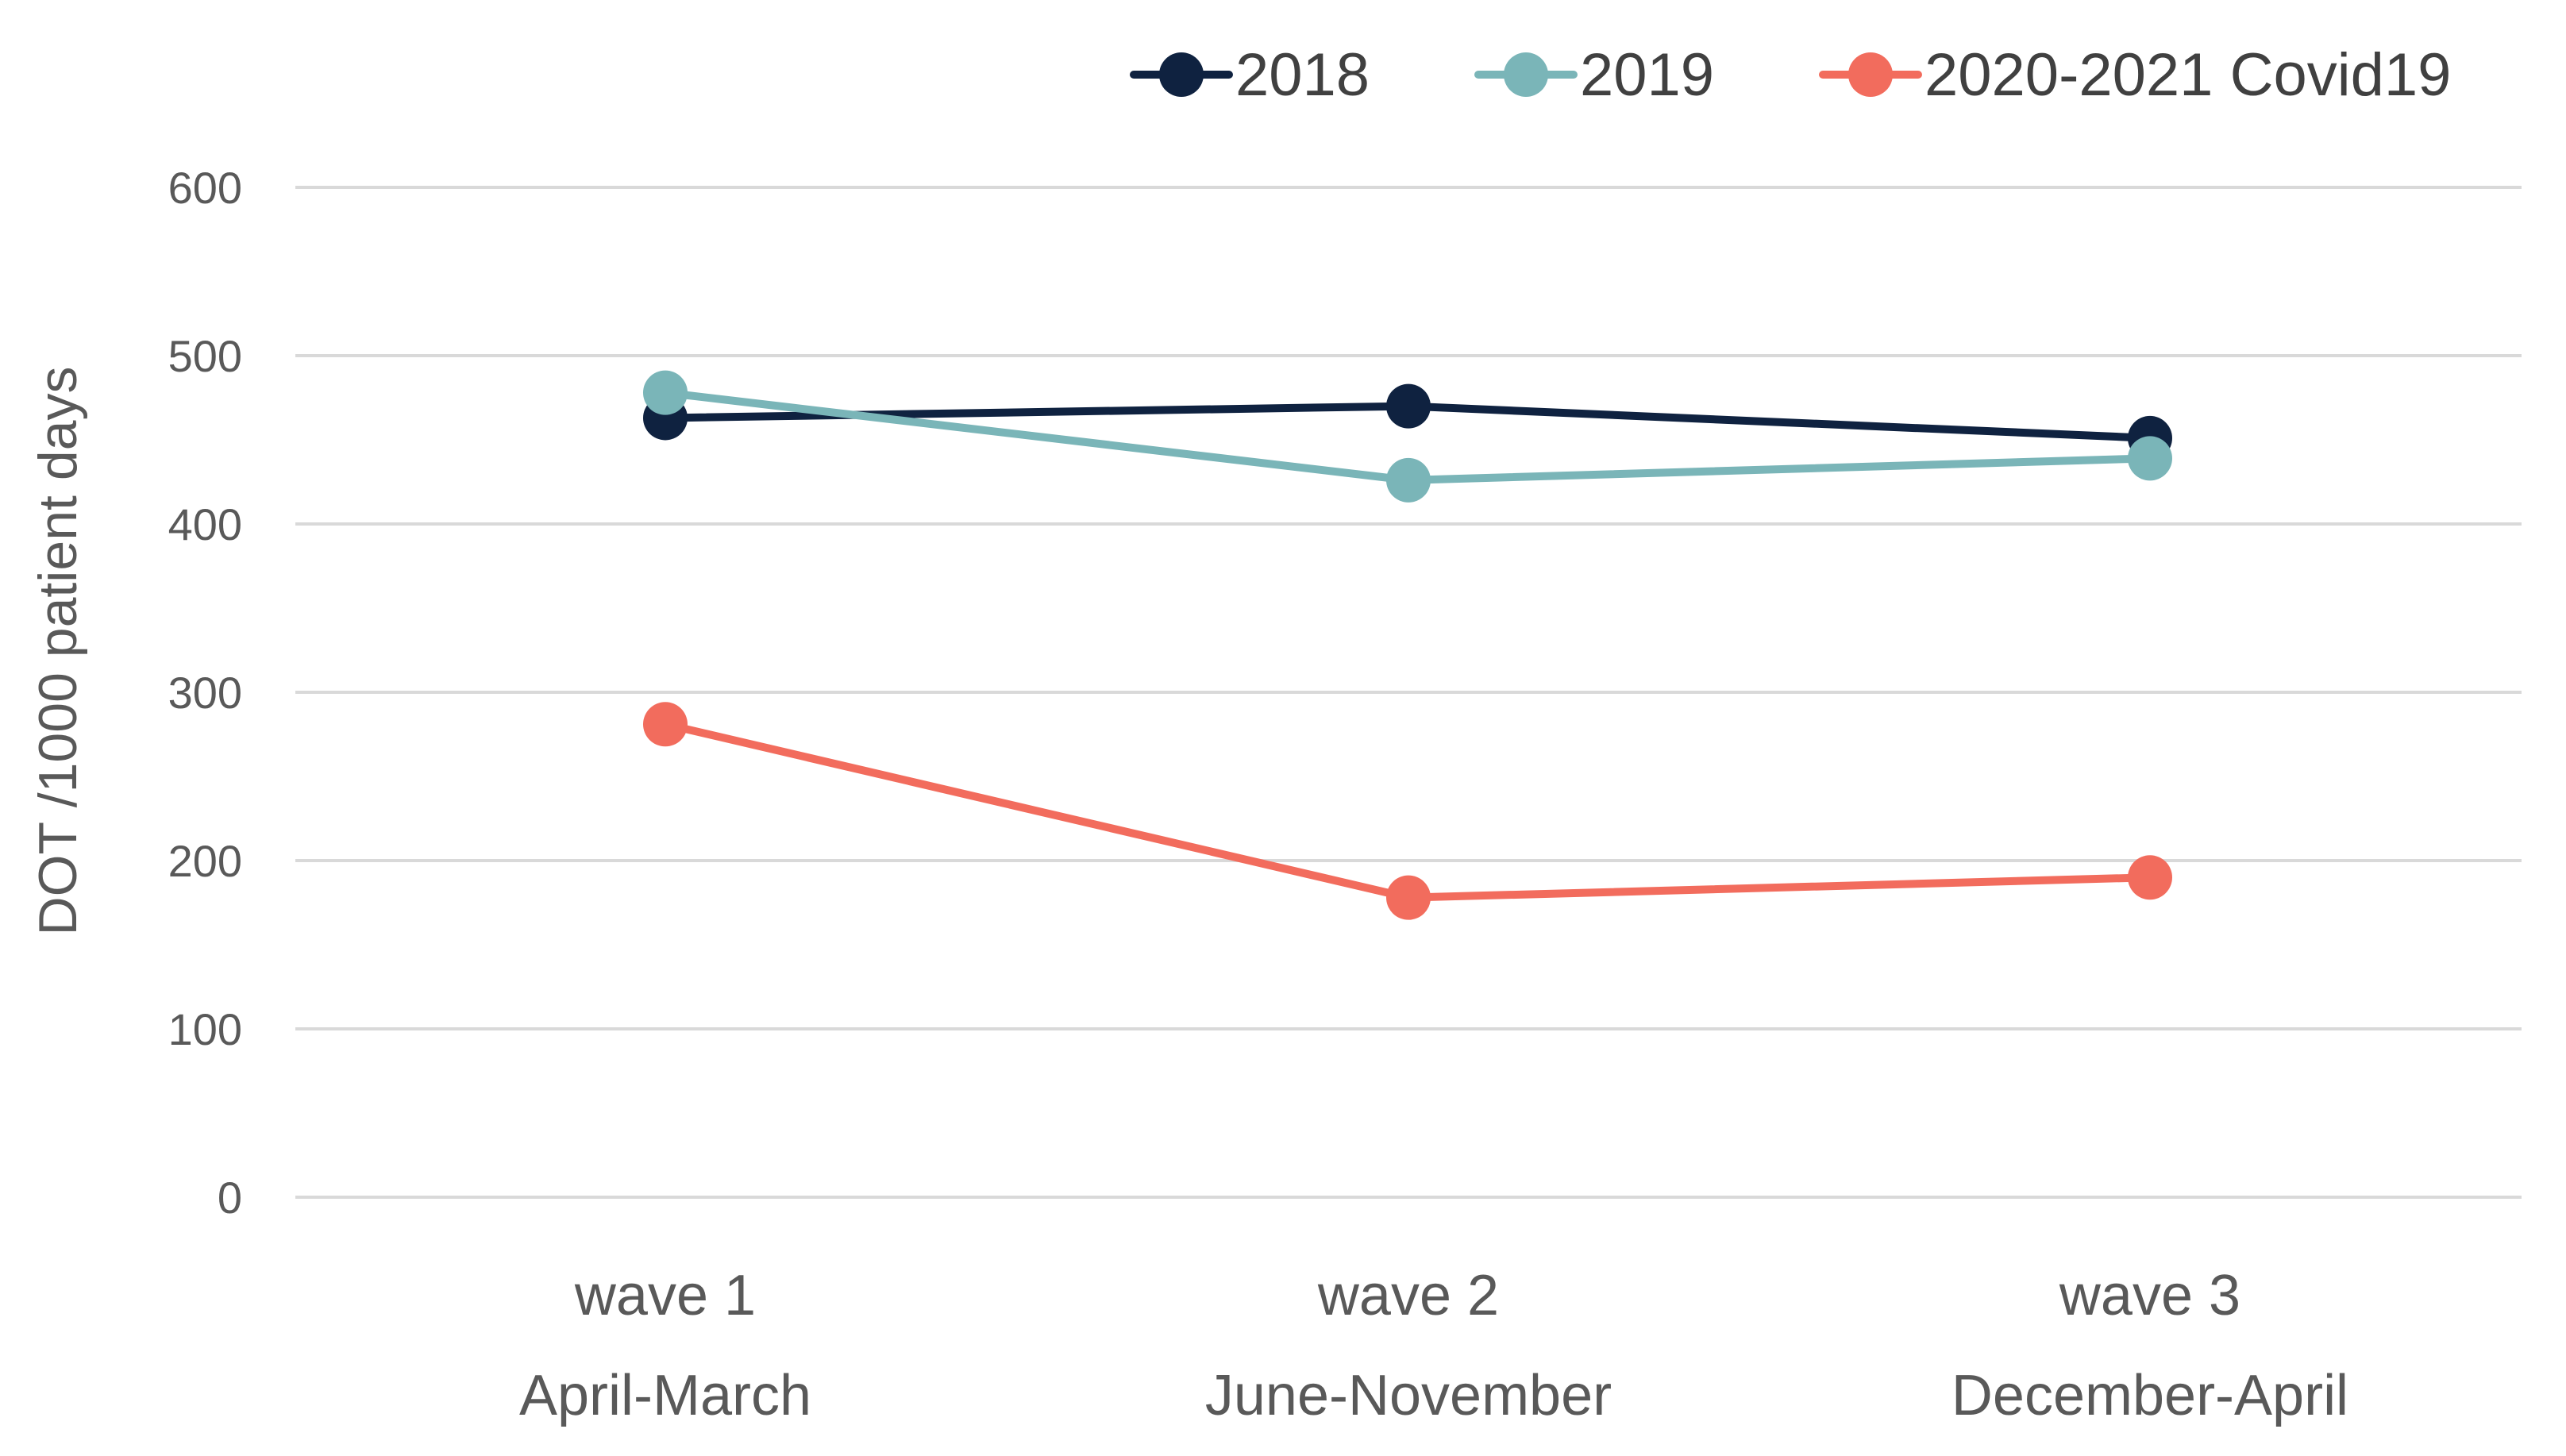 This screenshot has width=2566, height=1456. Describe the element at coordinates (665, 1295) in the screenshot. I see `x-tick-label: wave 1` at that location.